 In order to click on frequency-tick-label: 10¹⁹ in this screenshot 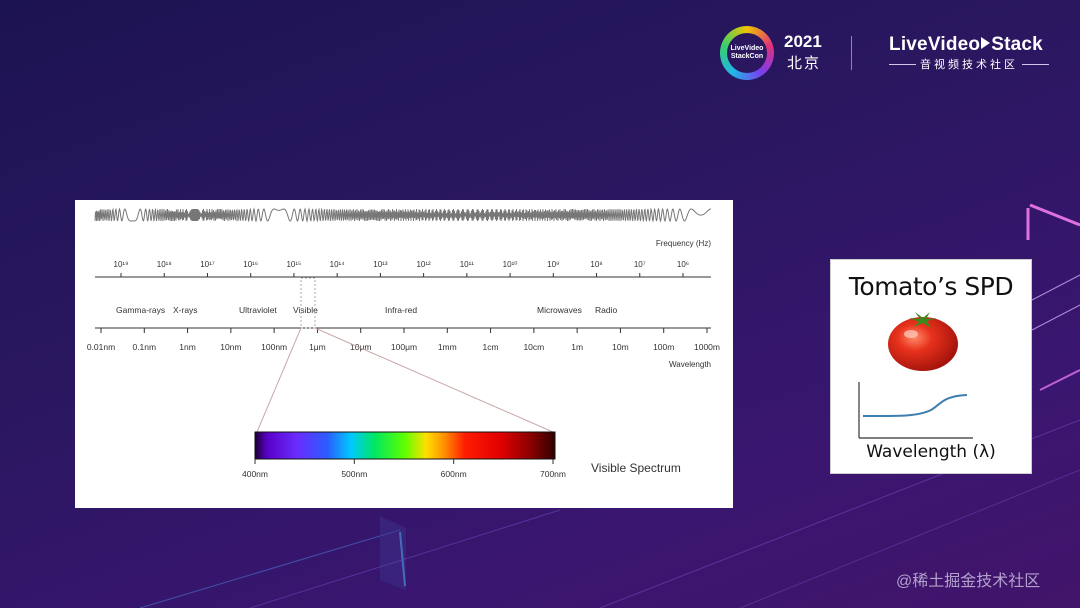, I will do `click(121, 264)`.